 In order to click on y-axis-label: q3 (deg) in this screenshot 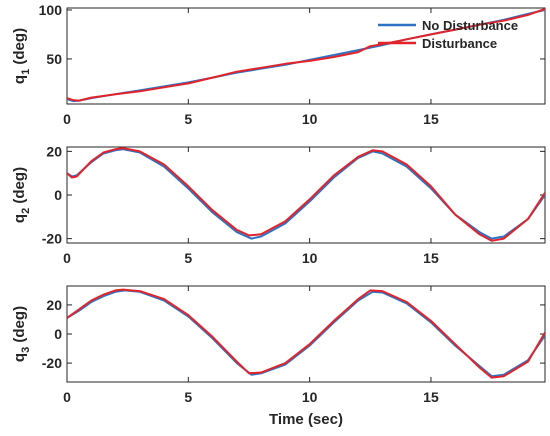, I will do `click(21, 334)`.